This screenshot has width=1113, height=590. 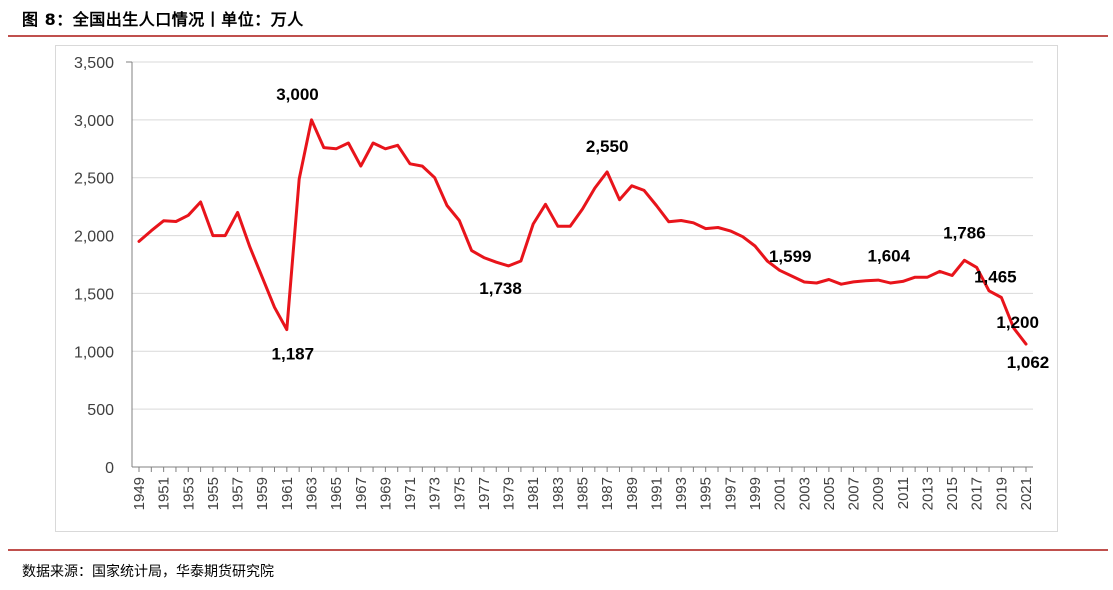 What do you see at coordinates (632, 493) in the screenshot?
I see `x-tick-label: 1989` at bounding box center [632, 493].